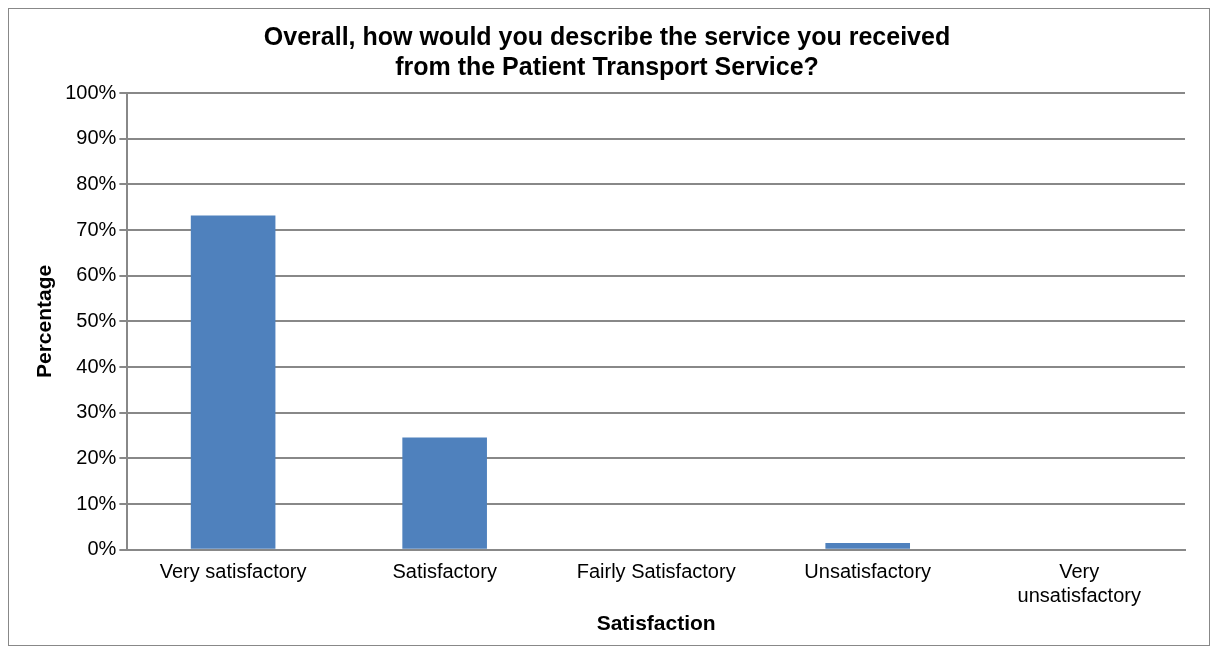 The width and height of the screenshot is (1220, 657). What do you see at coordinates (96, 274) in the screenshot?
I see `y-tick-label: 60%` at bounding box center [96, 274].